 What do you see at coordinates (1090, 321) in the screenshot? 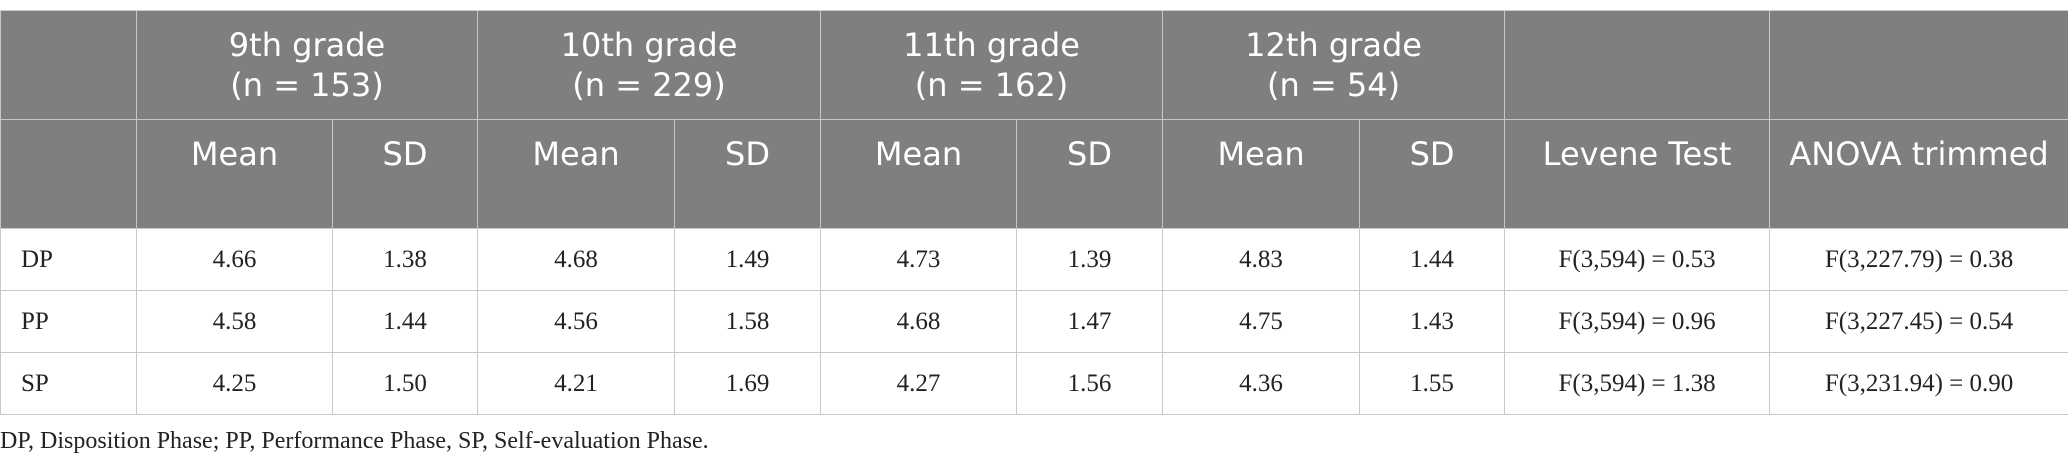
I see `table-cell: 1.47` at bounding box center [1090, 321].